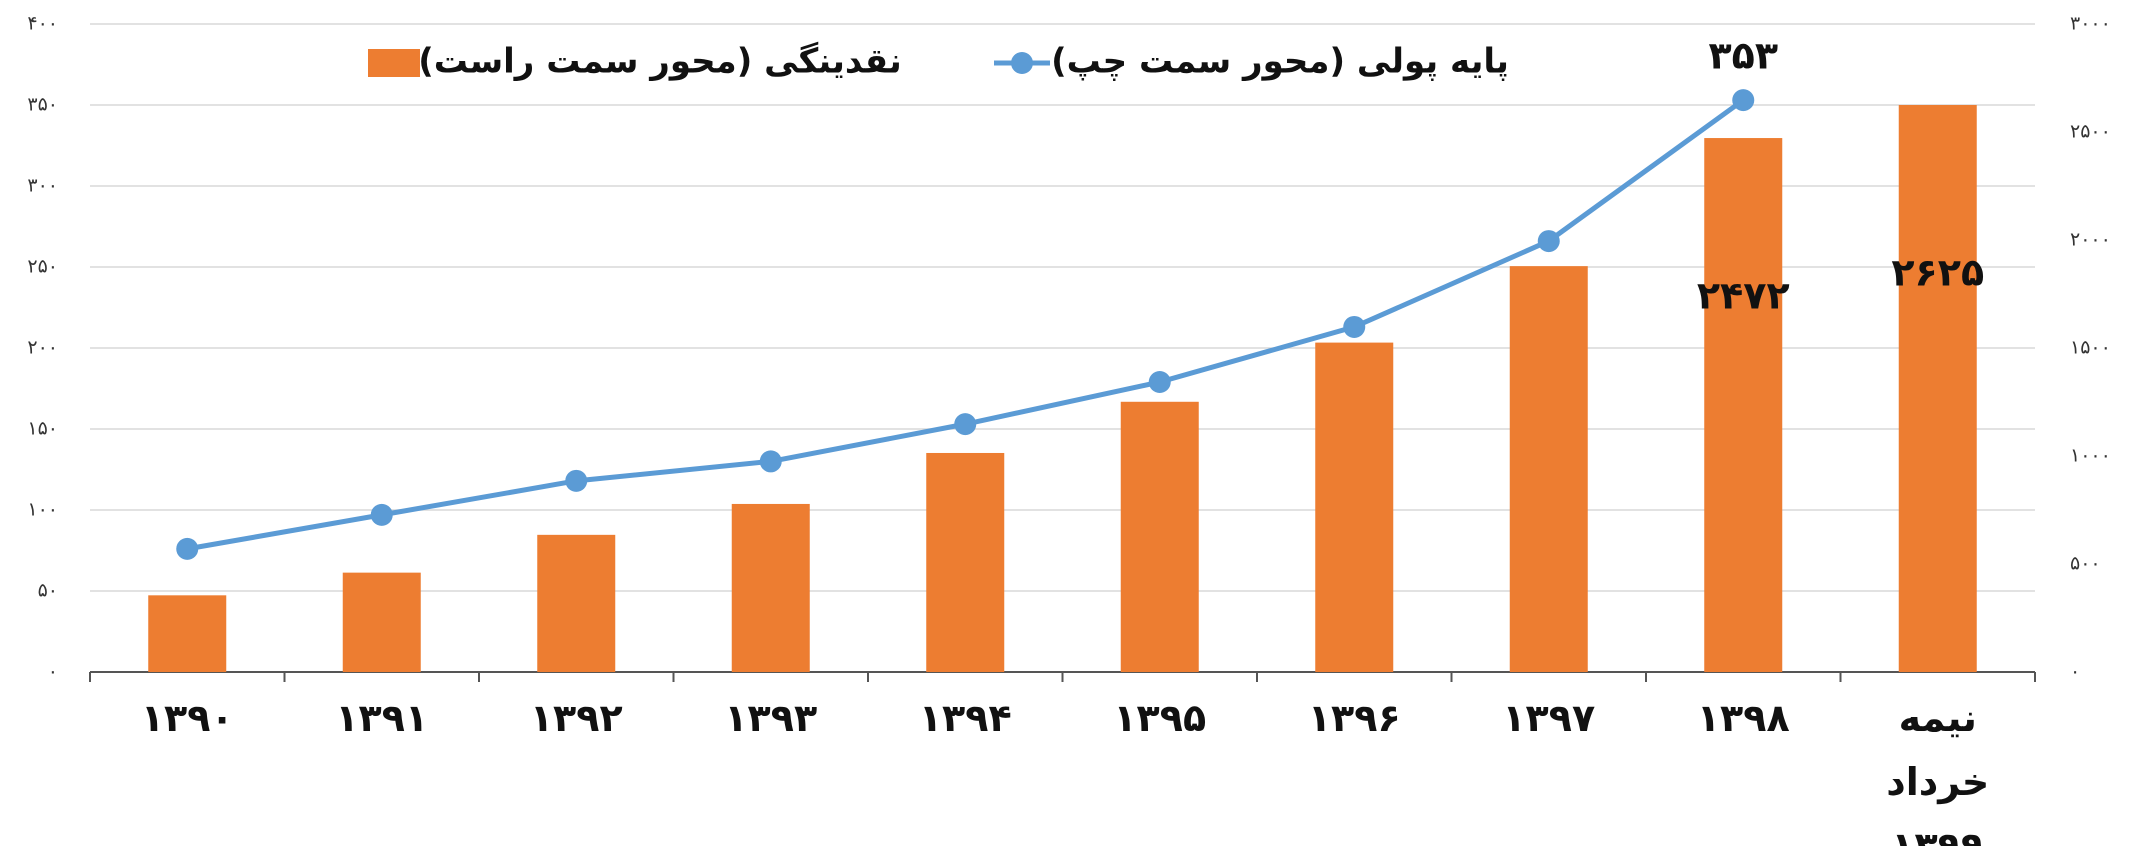 The height and width of the screenshot is (846, 2136). I want to click on x-tick-label: ۱۳۹۴, so click(965, 718).